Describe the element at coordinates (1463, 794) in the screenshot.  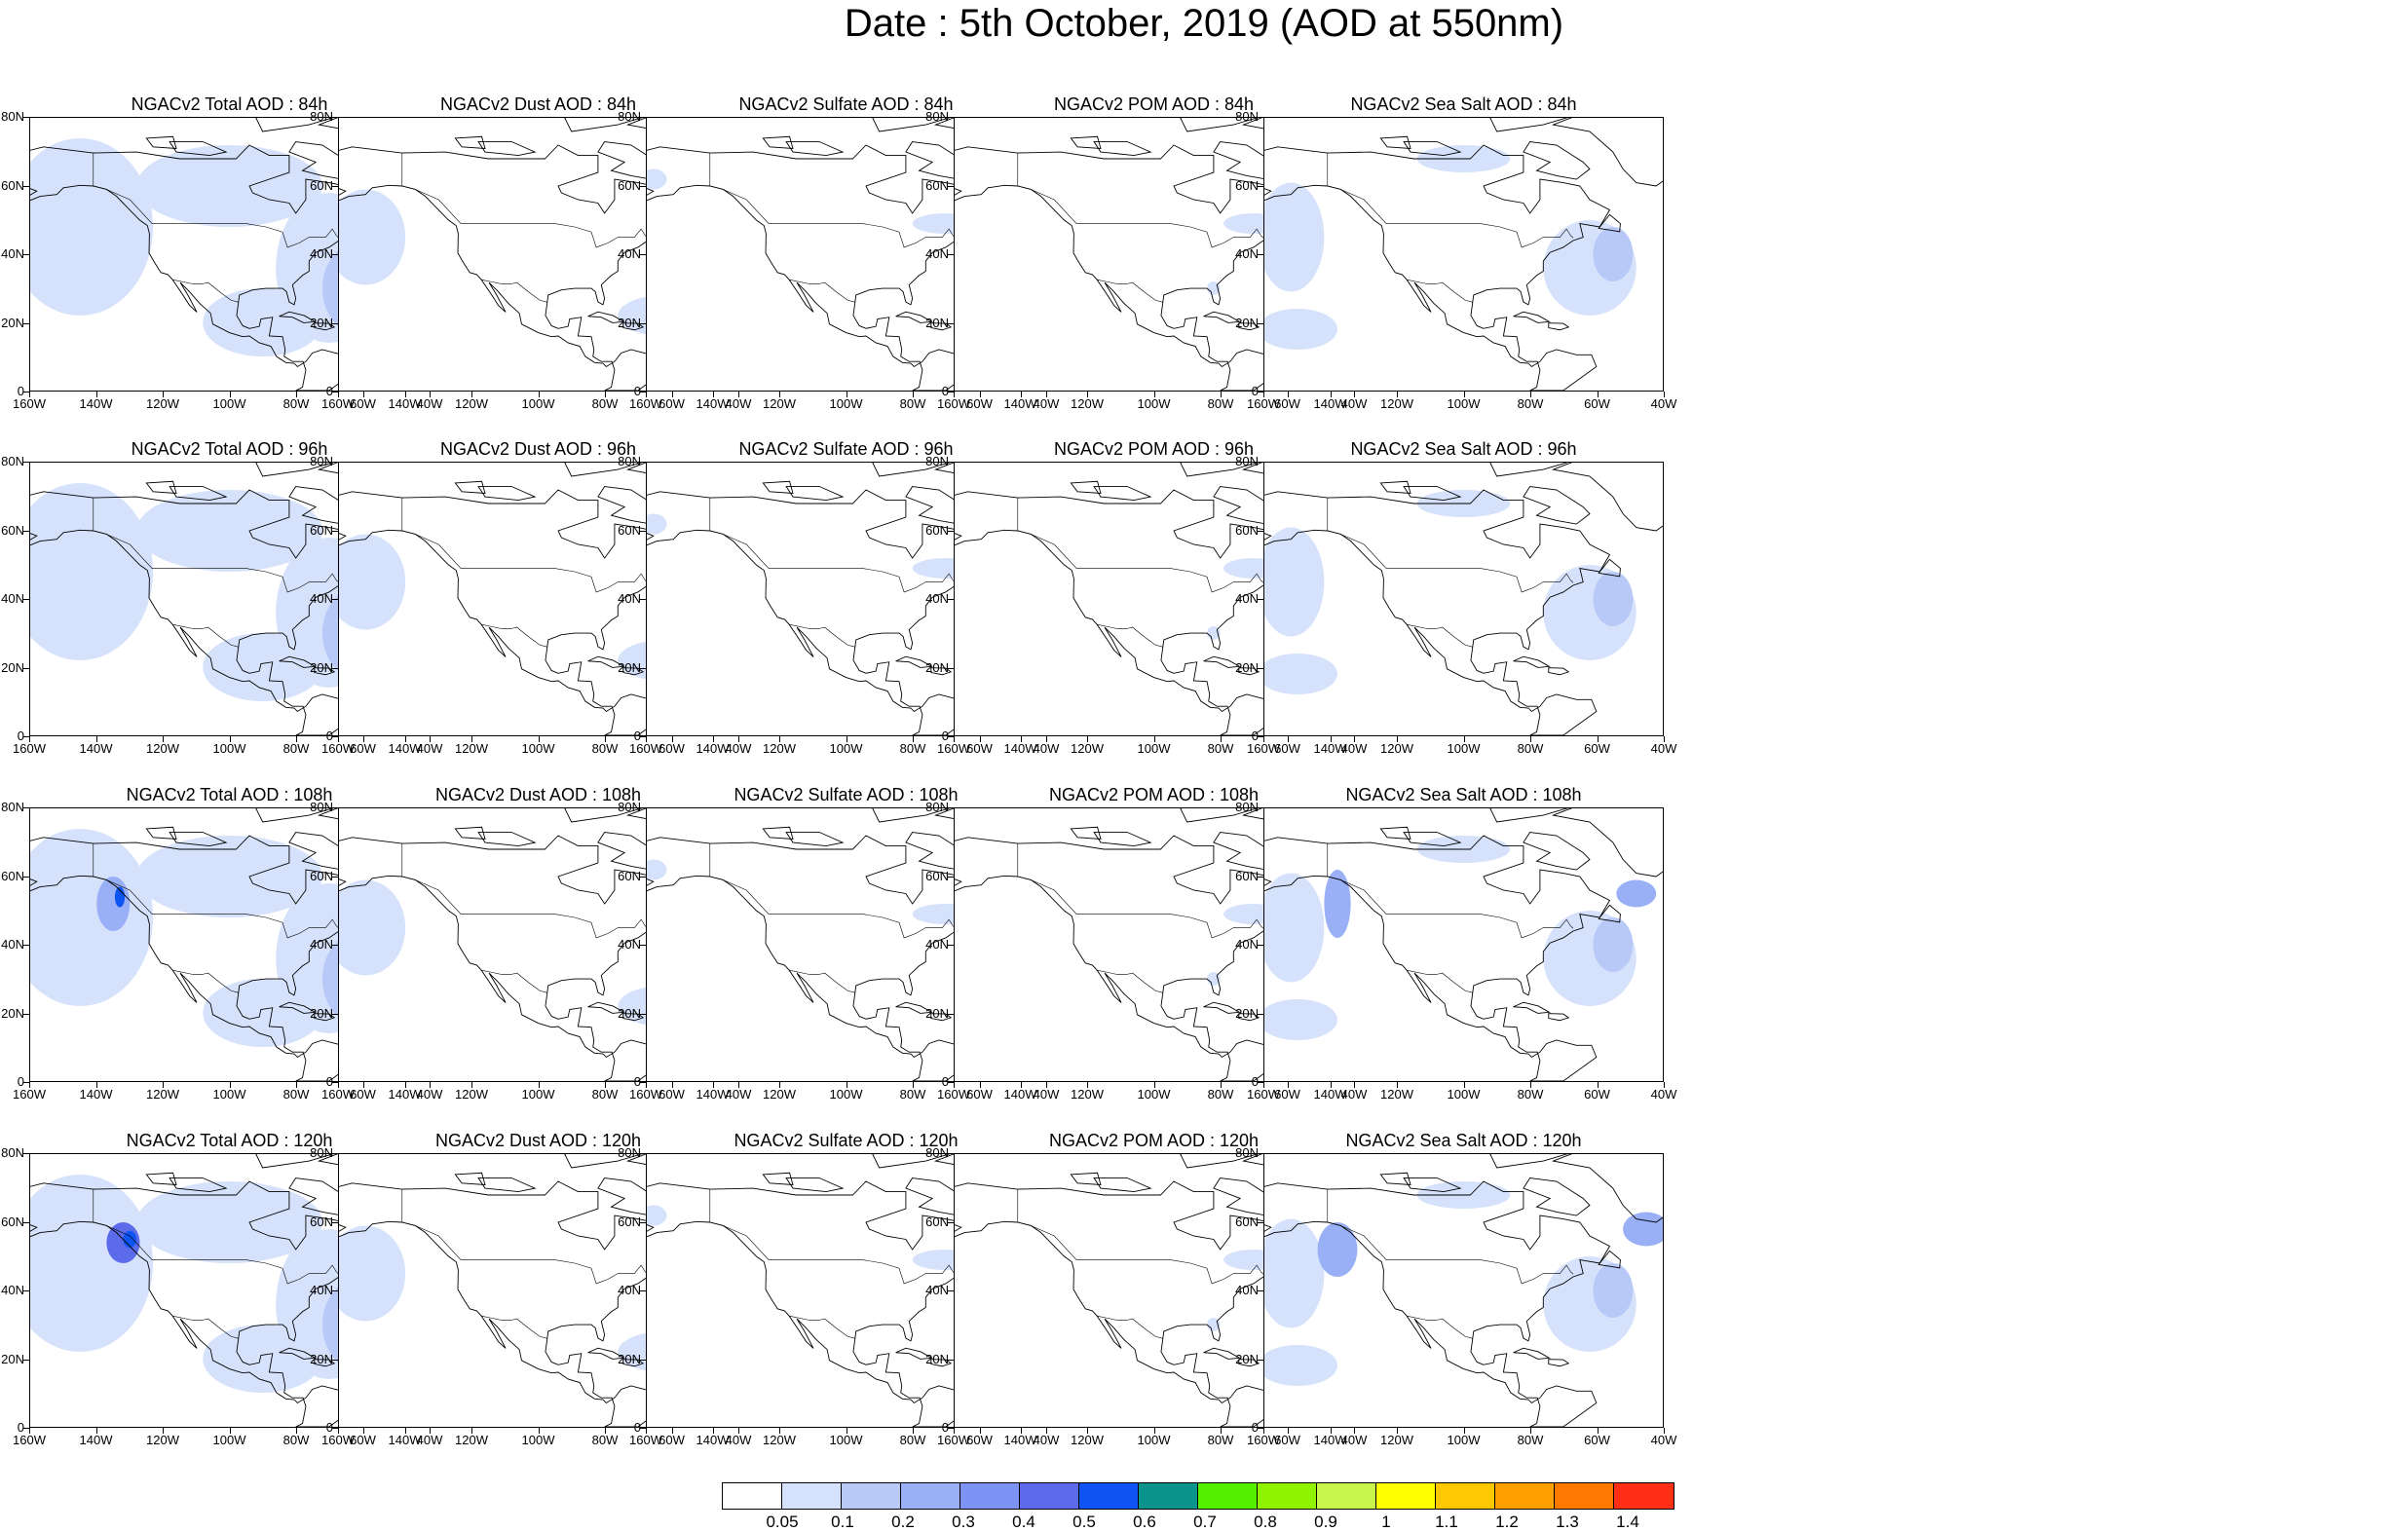
I see `panel-title: NGACv2 Sea Salt AOD : 108h` at that location.